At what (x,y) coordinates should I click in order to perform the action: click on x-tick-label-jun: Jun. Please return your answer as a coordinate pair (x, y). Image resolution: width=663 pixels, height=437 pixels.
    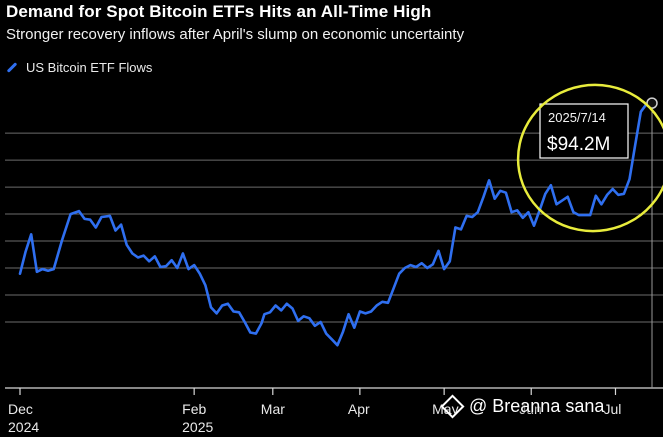
    Looking at the image, I should click on (530, 409).